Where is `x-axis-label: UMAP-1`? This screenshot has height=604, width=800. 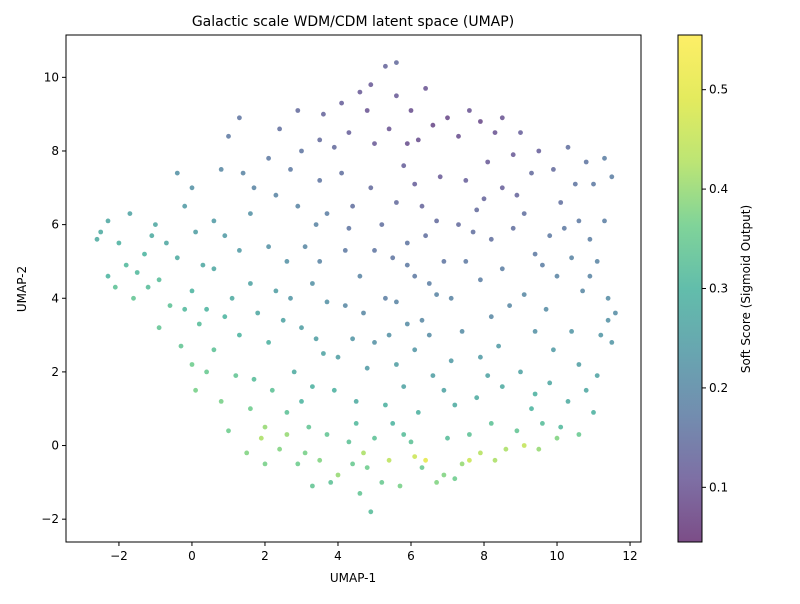 x-axis-label: UMAP-1 is located at coordinates (353, 578).